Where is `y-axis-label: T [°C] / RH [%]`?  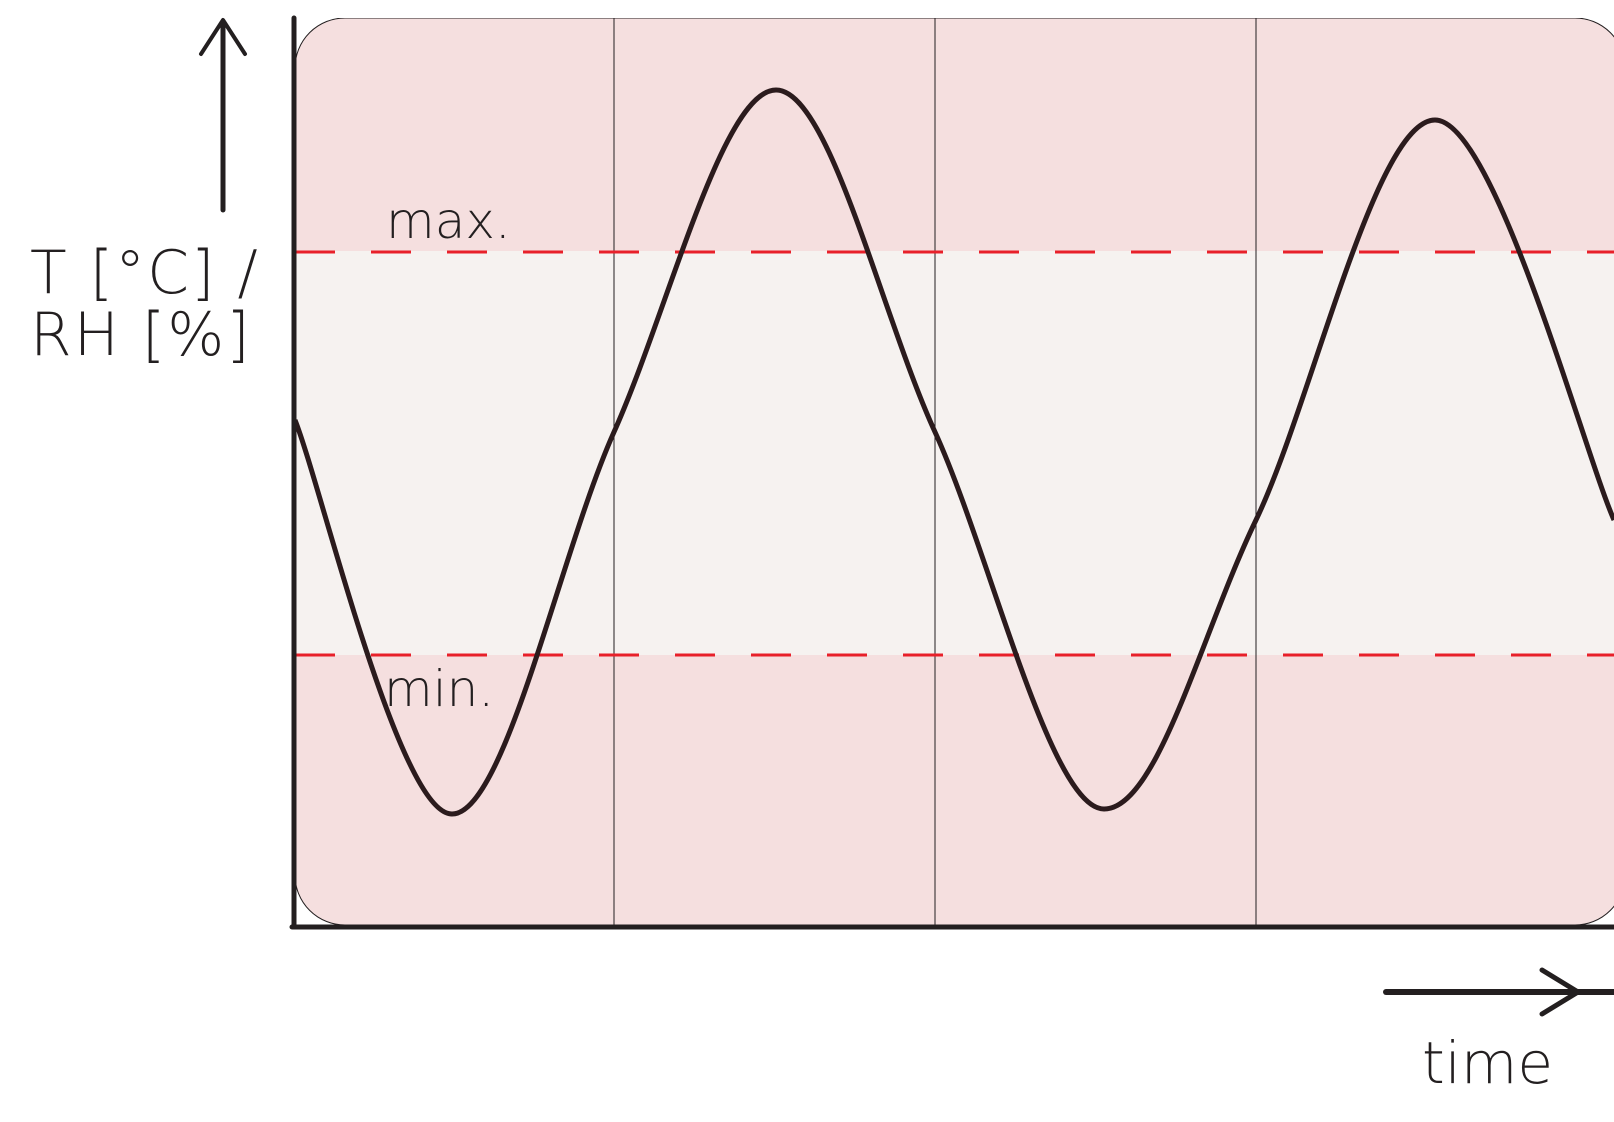
y-axis-label: T [°C] / RH [%] is located at coordinates (145, 304).